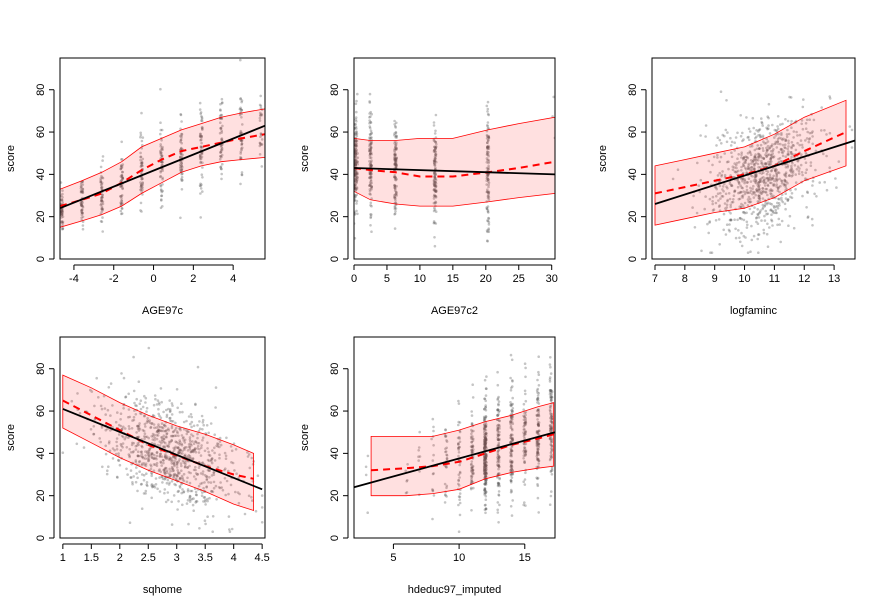 Image resolution: width=888 pixels, height=612 pixels. Describe the element at coordinates (455, 590) in the screenshot. I see `x-axis-label: hdeduc97_imputed` at that location.